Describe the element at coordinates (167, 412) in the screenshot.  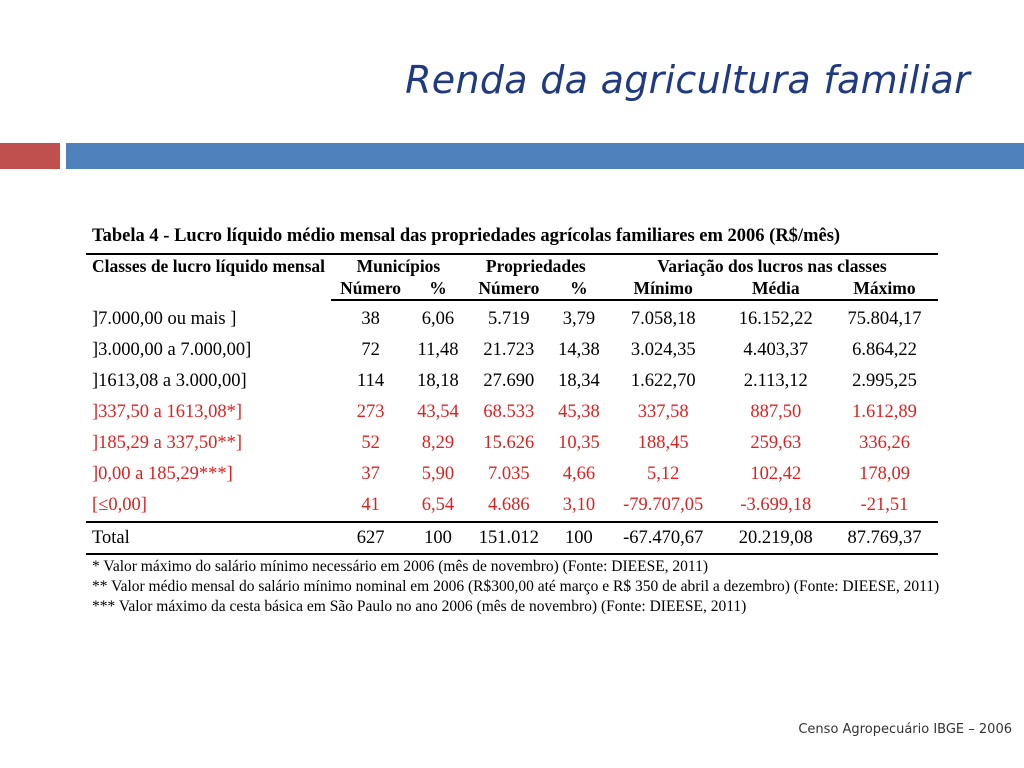
I see `cell-classe: ]337,50 a 1613,08*]` at that location.